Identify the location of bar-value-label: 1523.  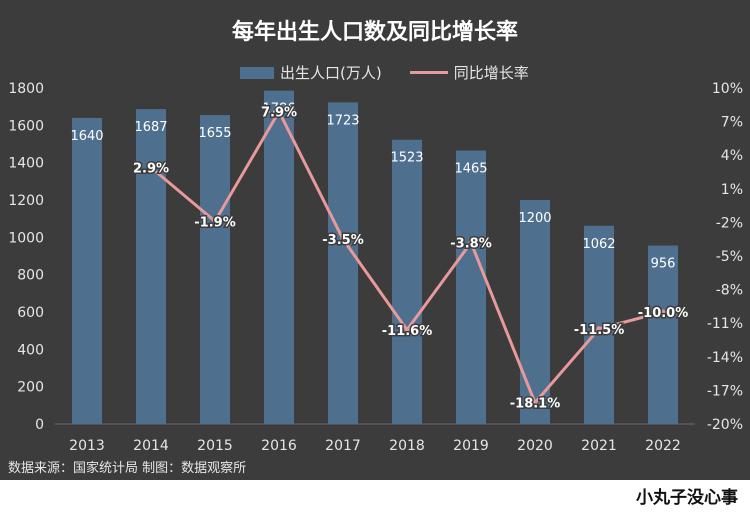
(406, 158).